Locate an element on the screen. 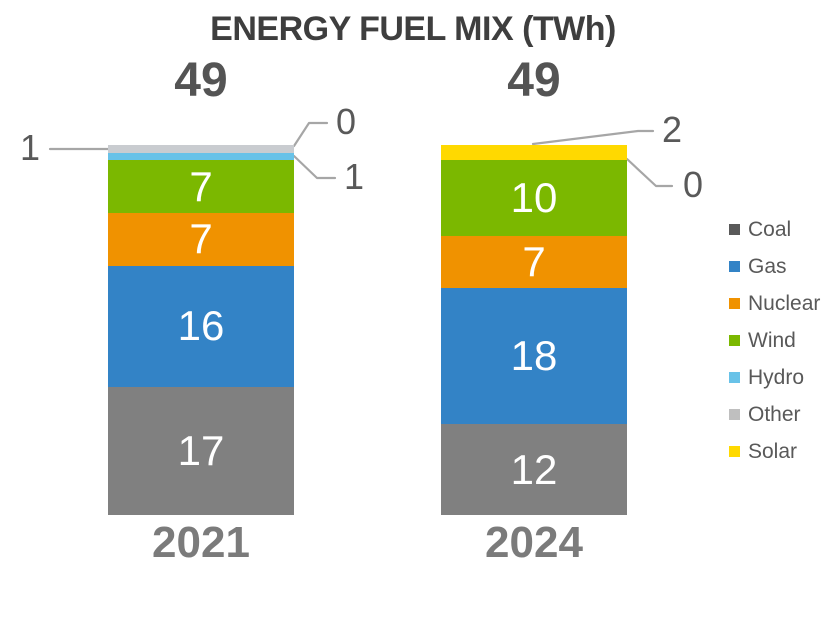 This screenshot has height=620, width=826. legend-swatch-wind is located at coordinates (734, 340).